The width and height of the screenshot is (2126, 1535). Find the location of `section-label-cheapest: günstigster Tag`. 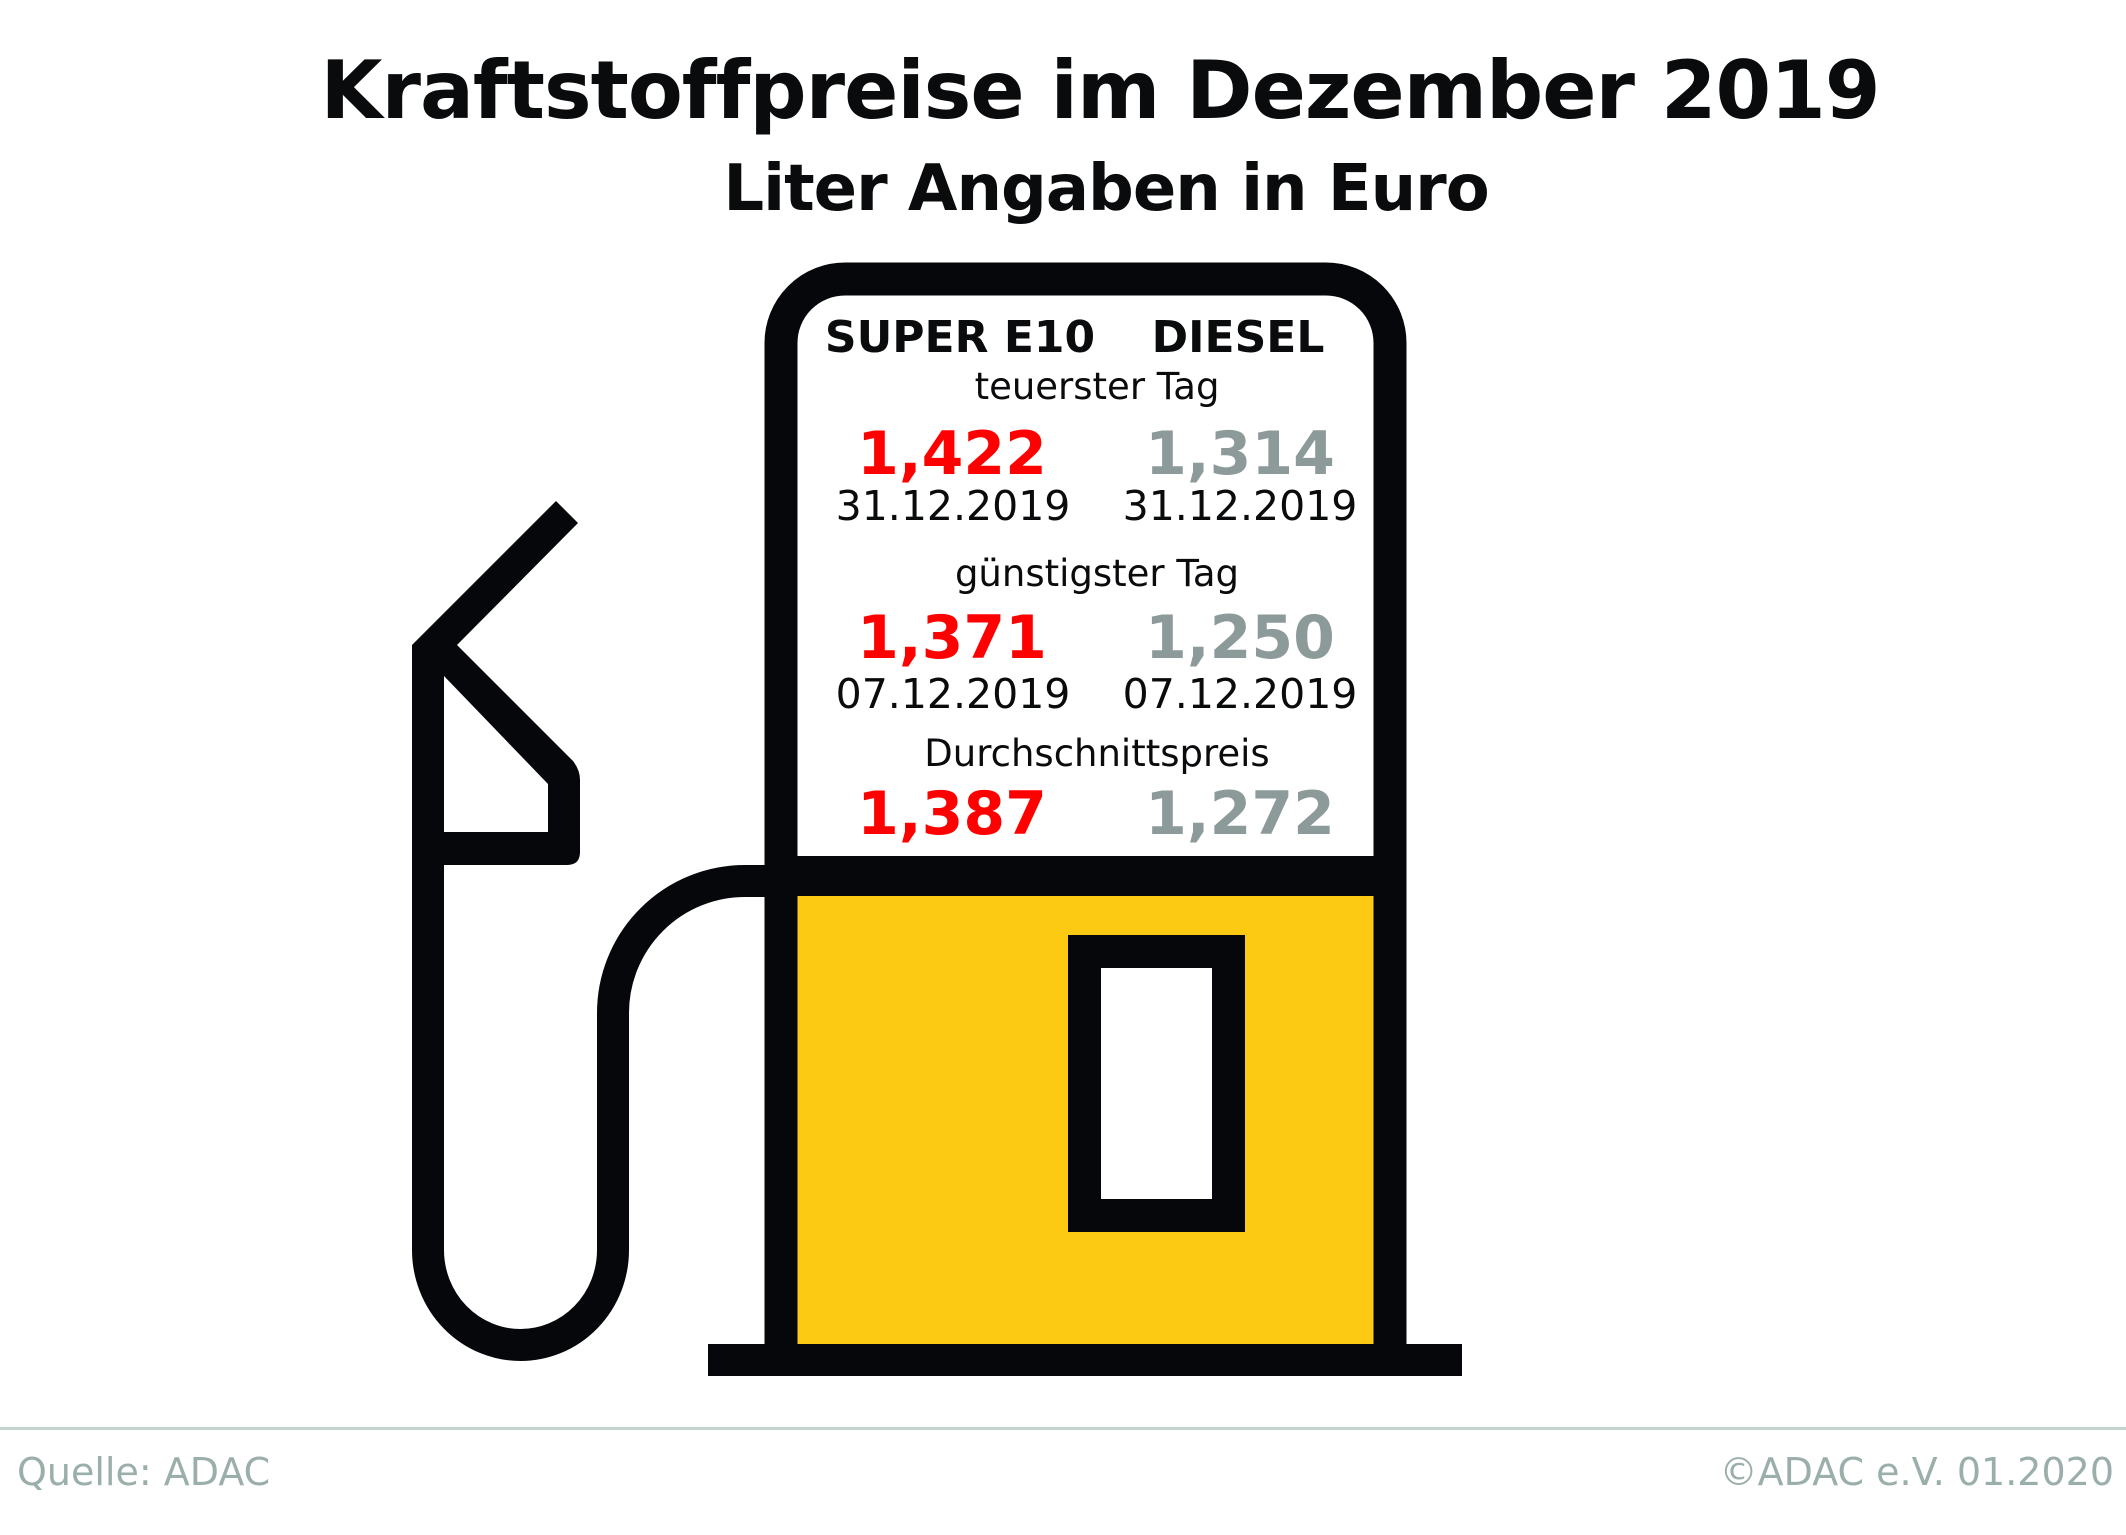

section-label-cheapest: günstigster Tag is located at coordinates (1097, 573).